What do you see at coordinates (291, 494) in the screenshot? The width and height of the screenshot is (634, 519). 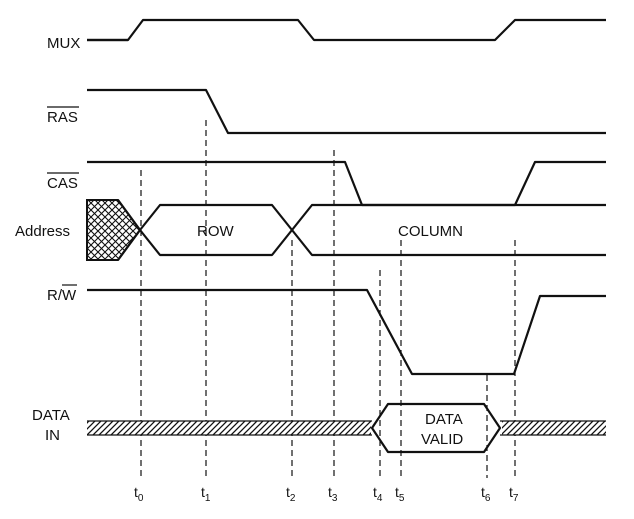 I see `time-label-t2: t2` at bounding box center [291, 494].